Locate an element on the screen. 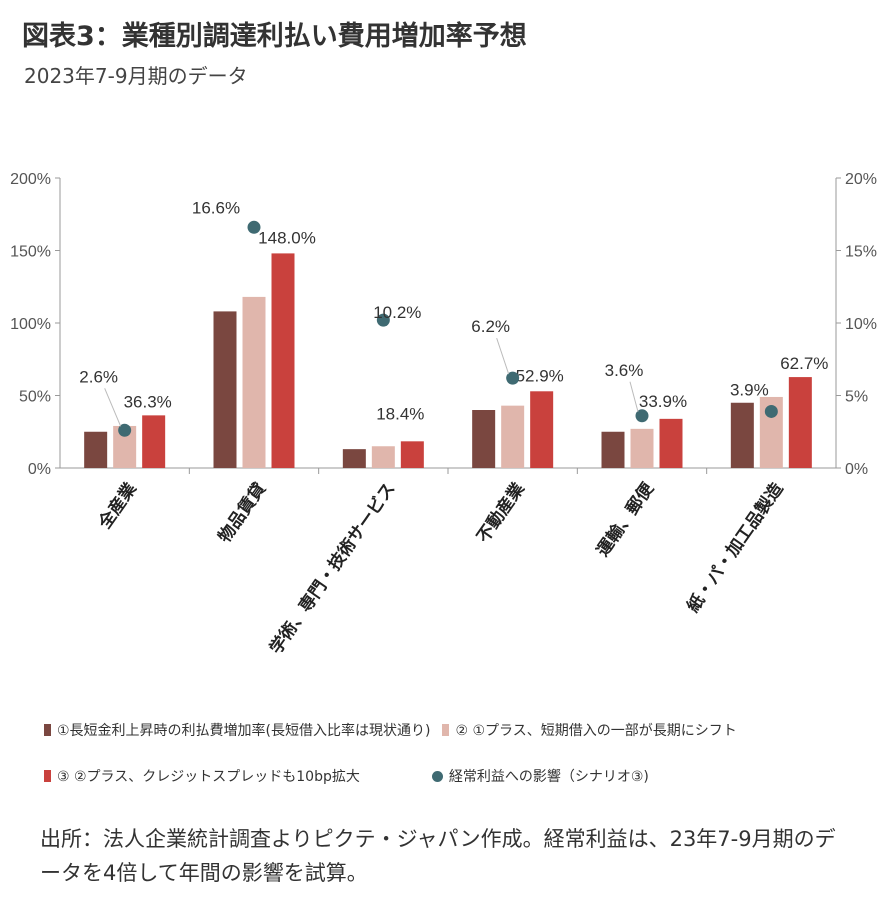 The width and height of the screenshot is (884, 904). category-label-5: 紙・パ・加工品製造 is located at coordinates (735, 547).